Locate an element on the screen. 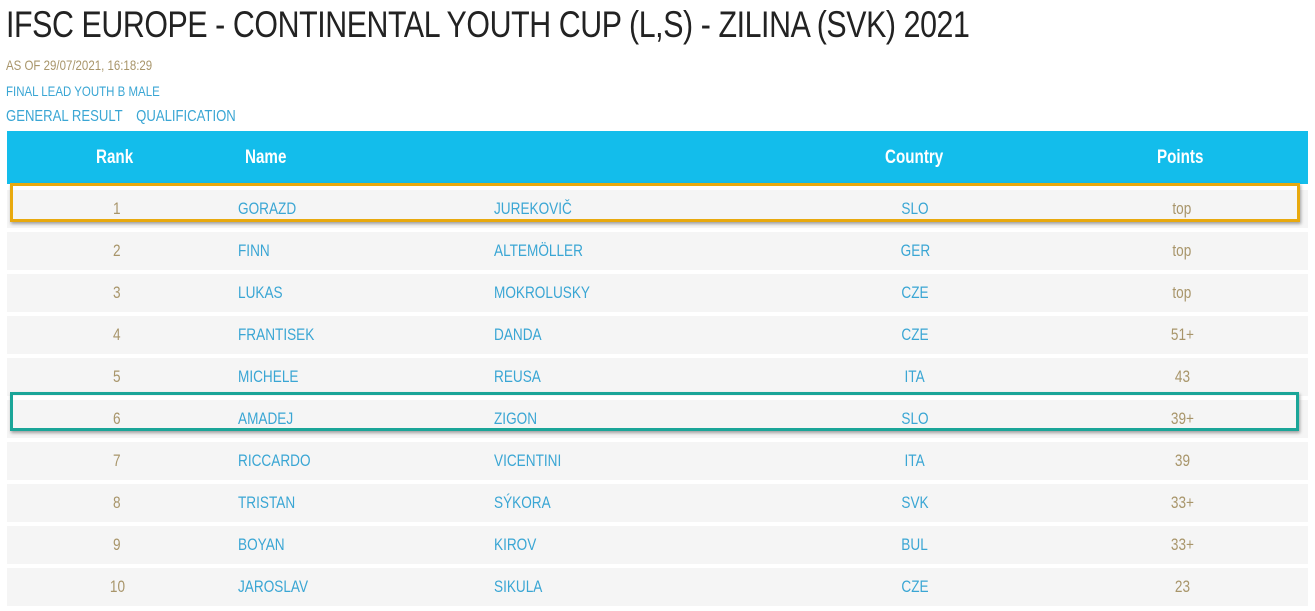 The height and width of the screenshot is (611, 1315). rank-cell: 3 is located at coordinates (117, 292).